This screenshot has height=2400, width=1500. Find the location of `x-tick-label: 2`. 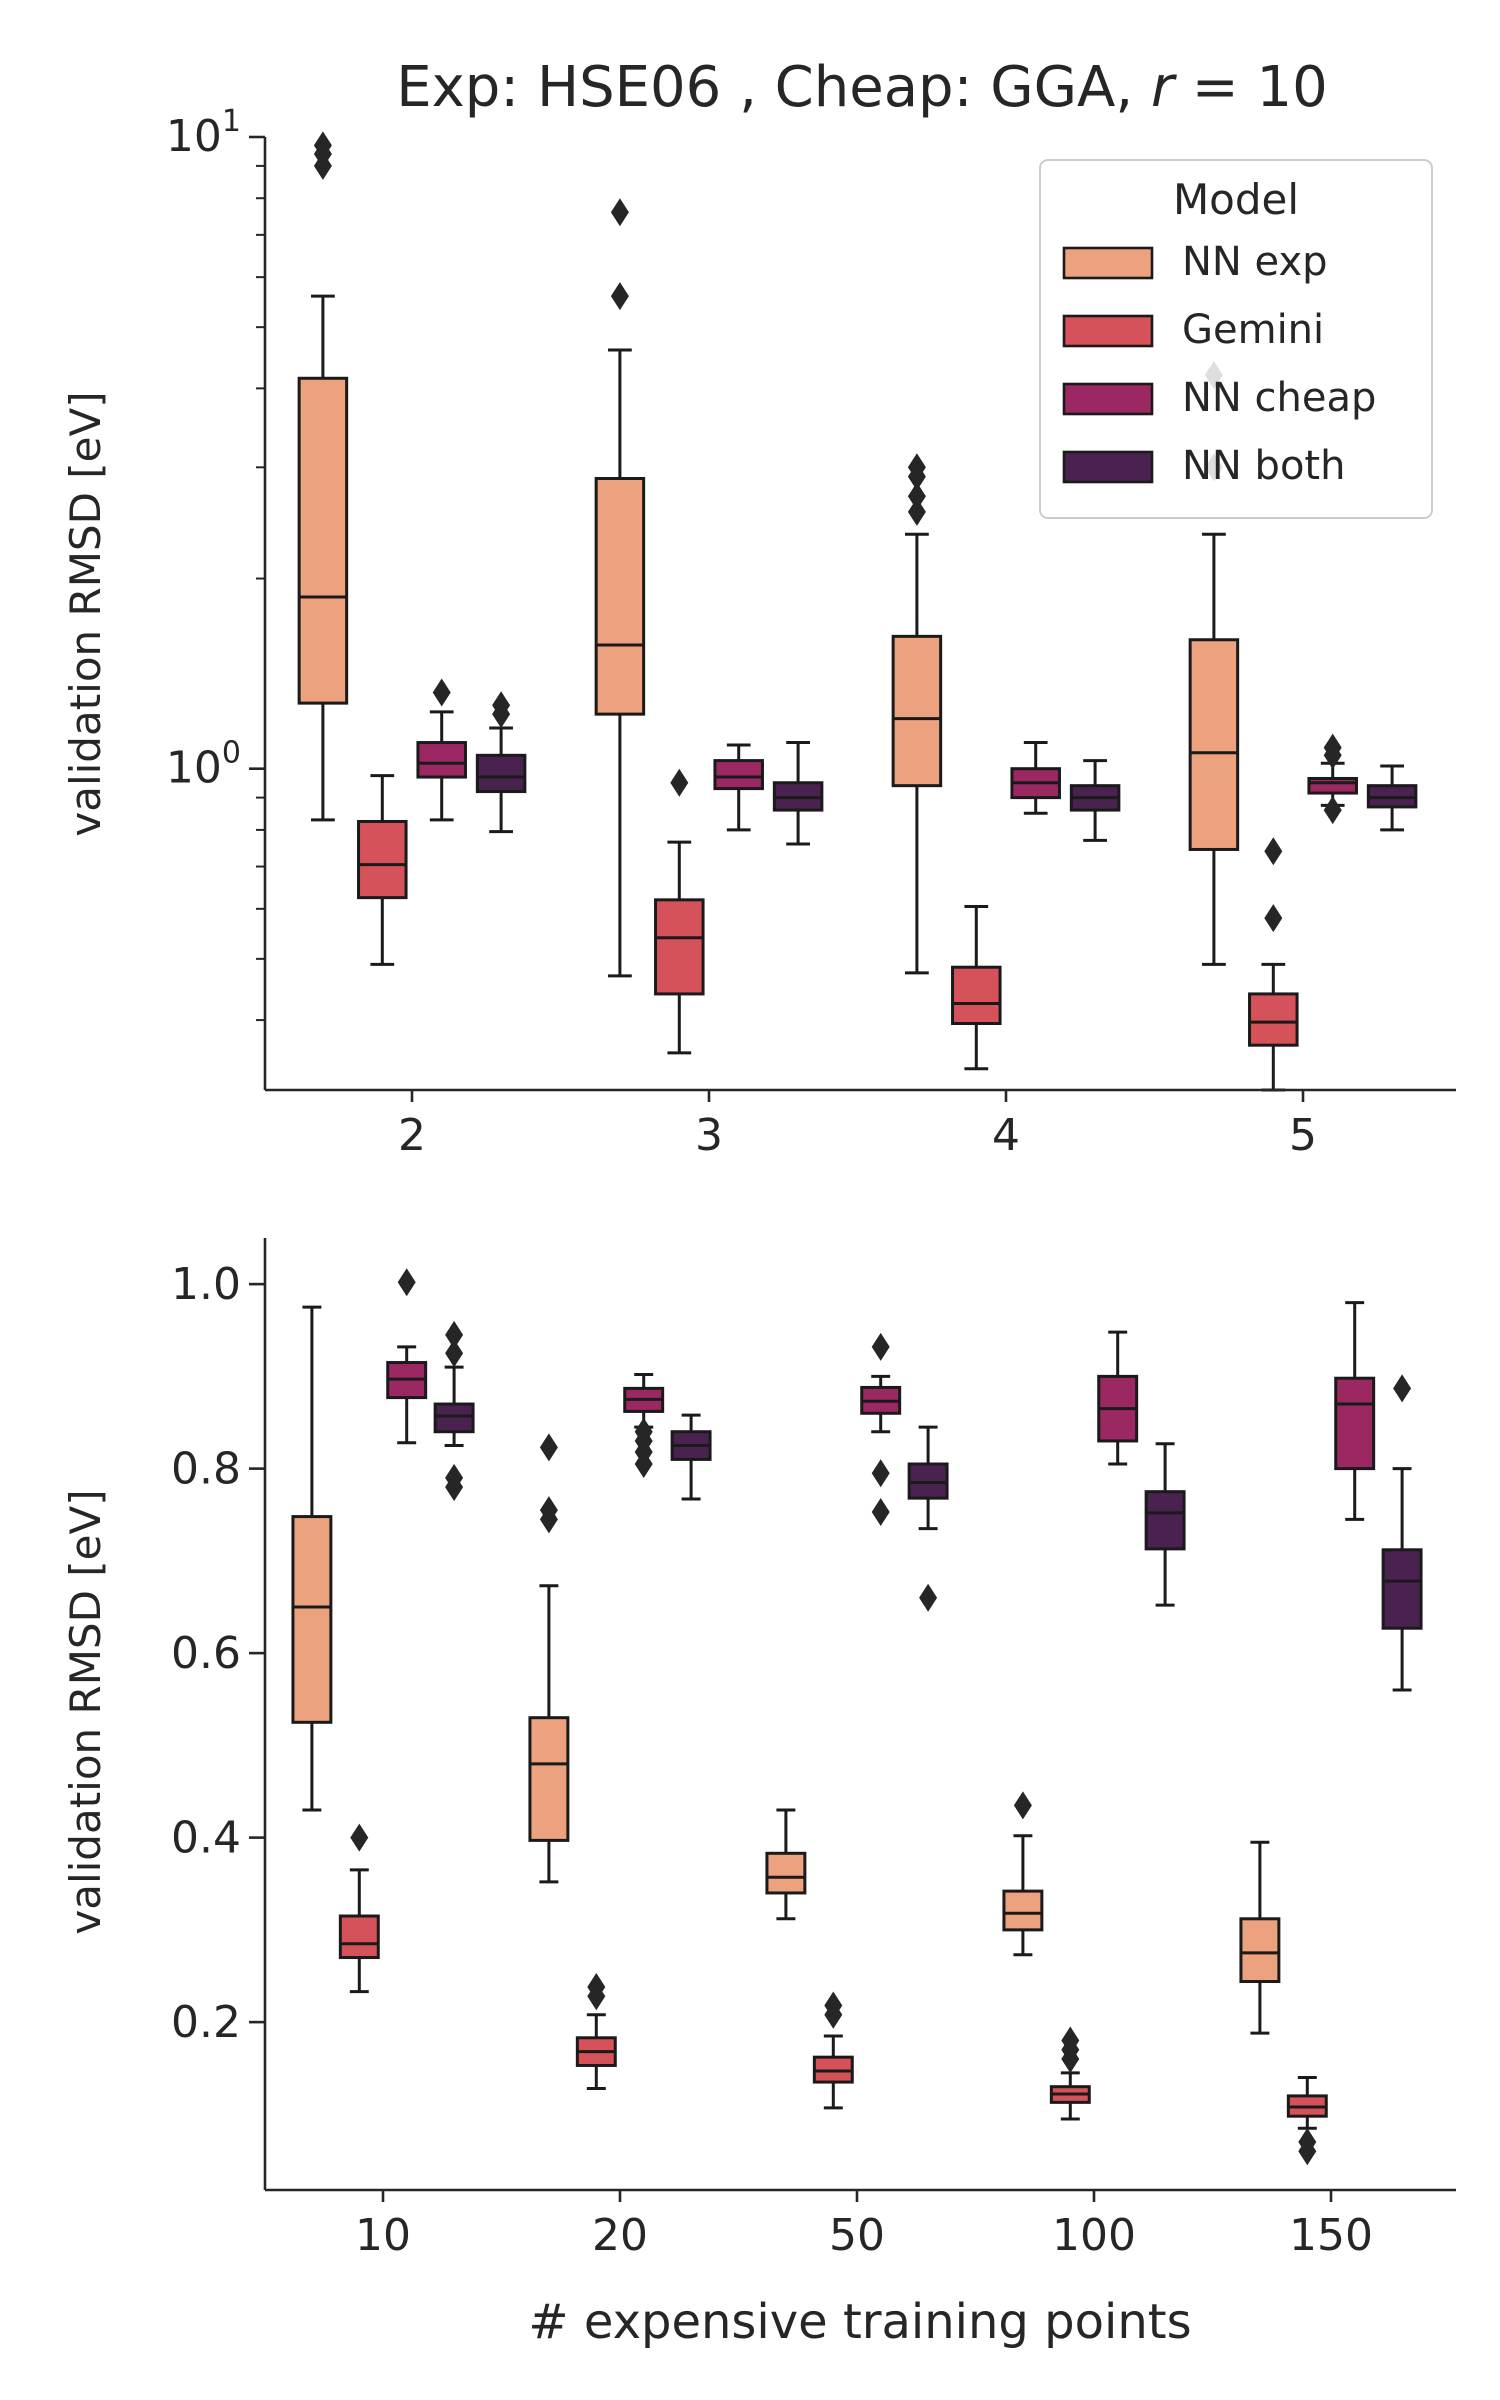

x-tick-label: 2 is located at coordinates (412, 1135).